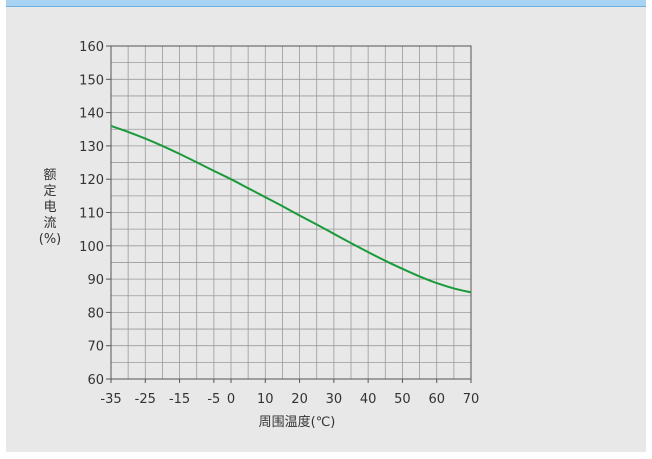 The image size is (652, 459). Describe the element at coordinates (50, 191) in the screenshot. I see `y-axis-title-char: 定` at that location.